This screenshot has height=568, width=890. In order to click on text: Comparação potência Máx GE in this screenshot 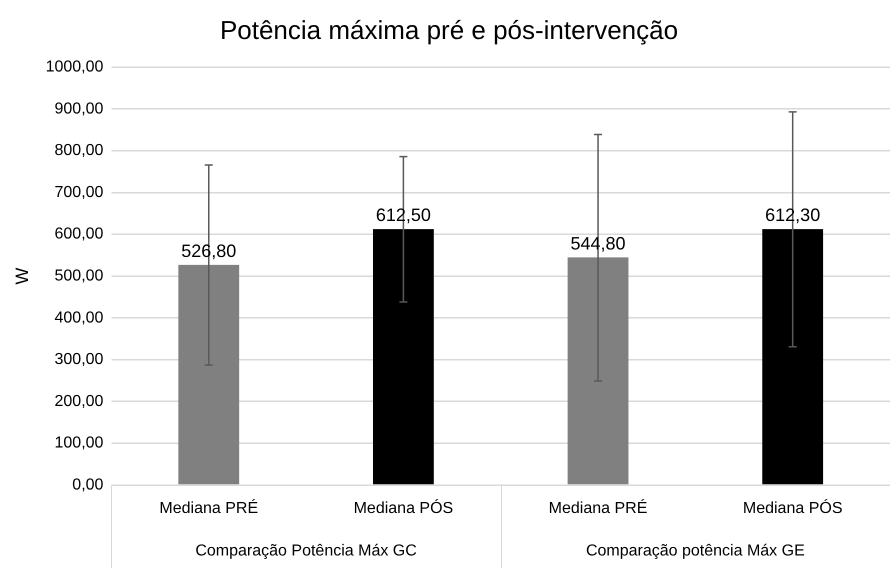, I will do `click(695, 551)`.